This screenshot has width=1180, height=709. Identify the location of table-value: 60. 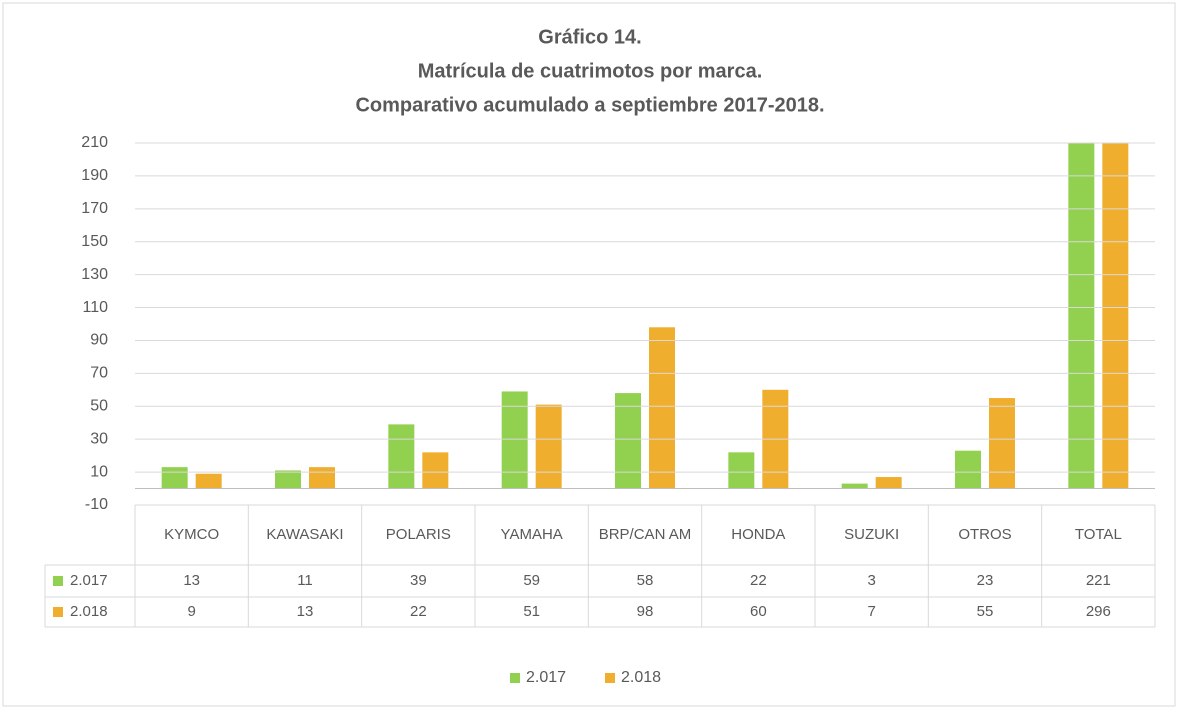
(758, 611).